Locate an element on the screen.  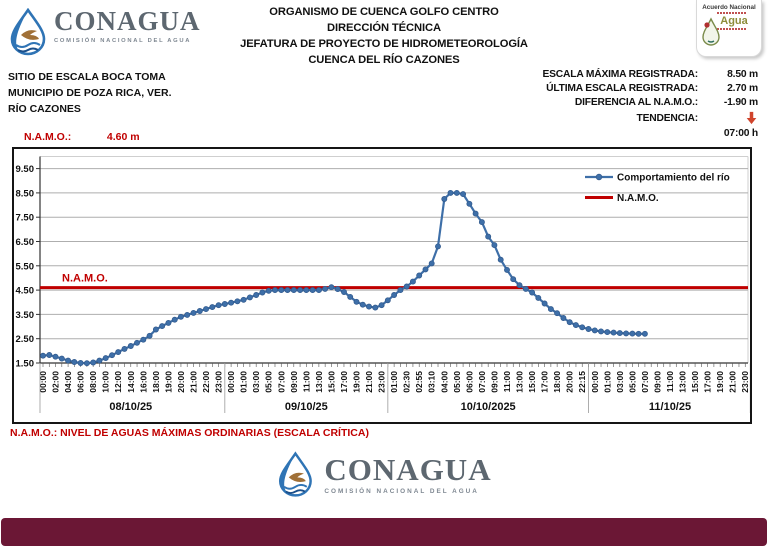
svg-text: 02:00 is located at coordinates (56, 382).